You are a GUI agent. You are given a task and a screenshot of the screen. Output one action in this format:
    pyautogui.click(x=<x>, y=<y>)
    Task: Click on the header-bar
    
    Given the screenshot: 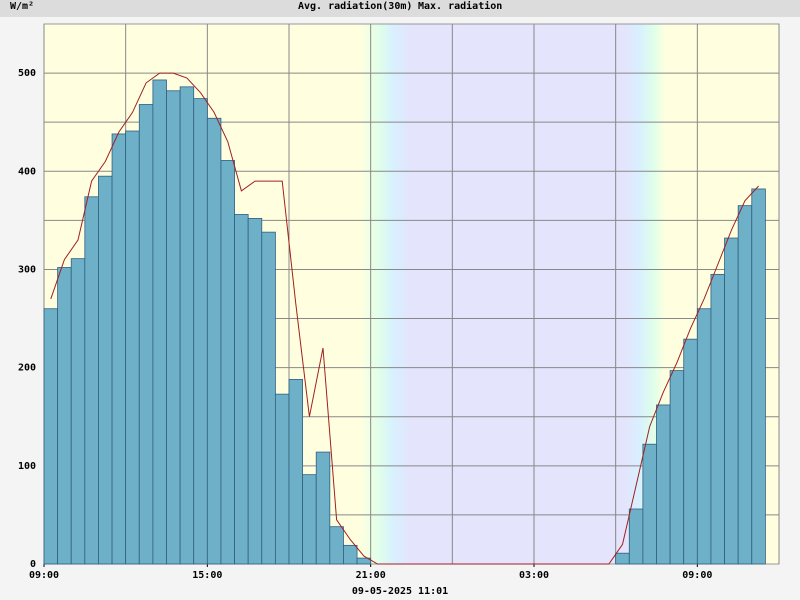 What is the action you would take?
    pyautogui.click(x=400, y=8)
    